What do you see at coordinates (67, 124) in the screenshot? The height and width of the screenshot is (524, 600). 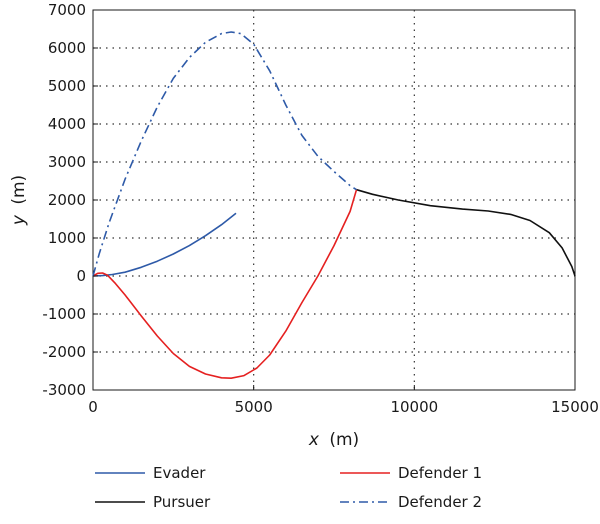 I see `y-tick-label: 4000` at bounding box center [67, 124].